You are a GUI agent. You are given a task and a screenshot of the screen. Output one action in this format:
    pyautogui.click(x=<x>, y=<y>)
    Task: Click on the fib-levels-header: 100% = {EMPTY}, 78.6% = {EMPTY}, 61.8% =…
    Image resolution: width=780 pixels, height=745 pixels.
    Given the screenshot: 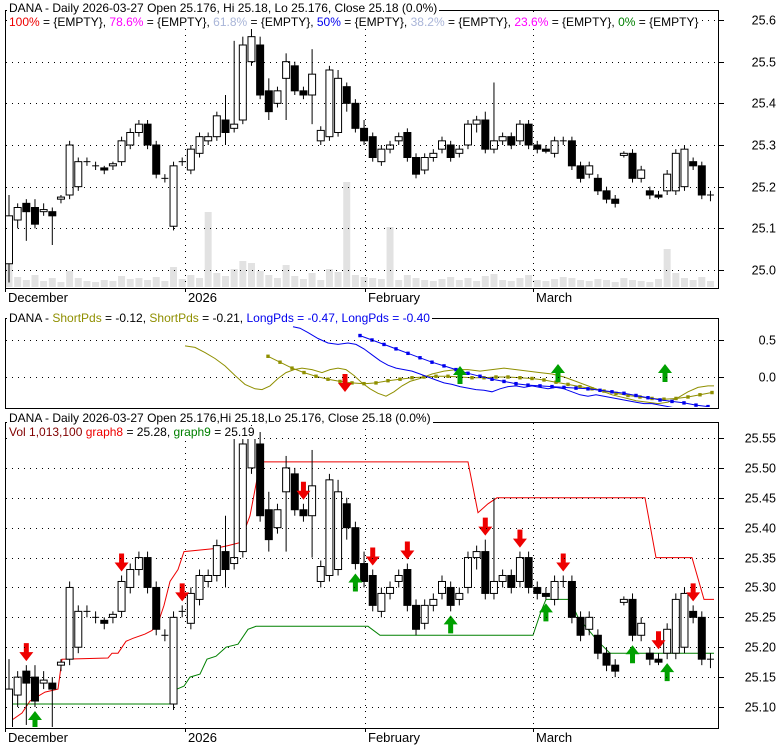 What is the action you would take?
    pyautogui.click(x=354, y=22)
    